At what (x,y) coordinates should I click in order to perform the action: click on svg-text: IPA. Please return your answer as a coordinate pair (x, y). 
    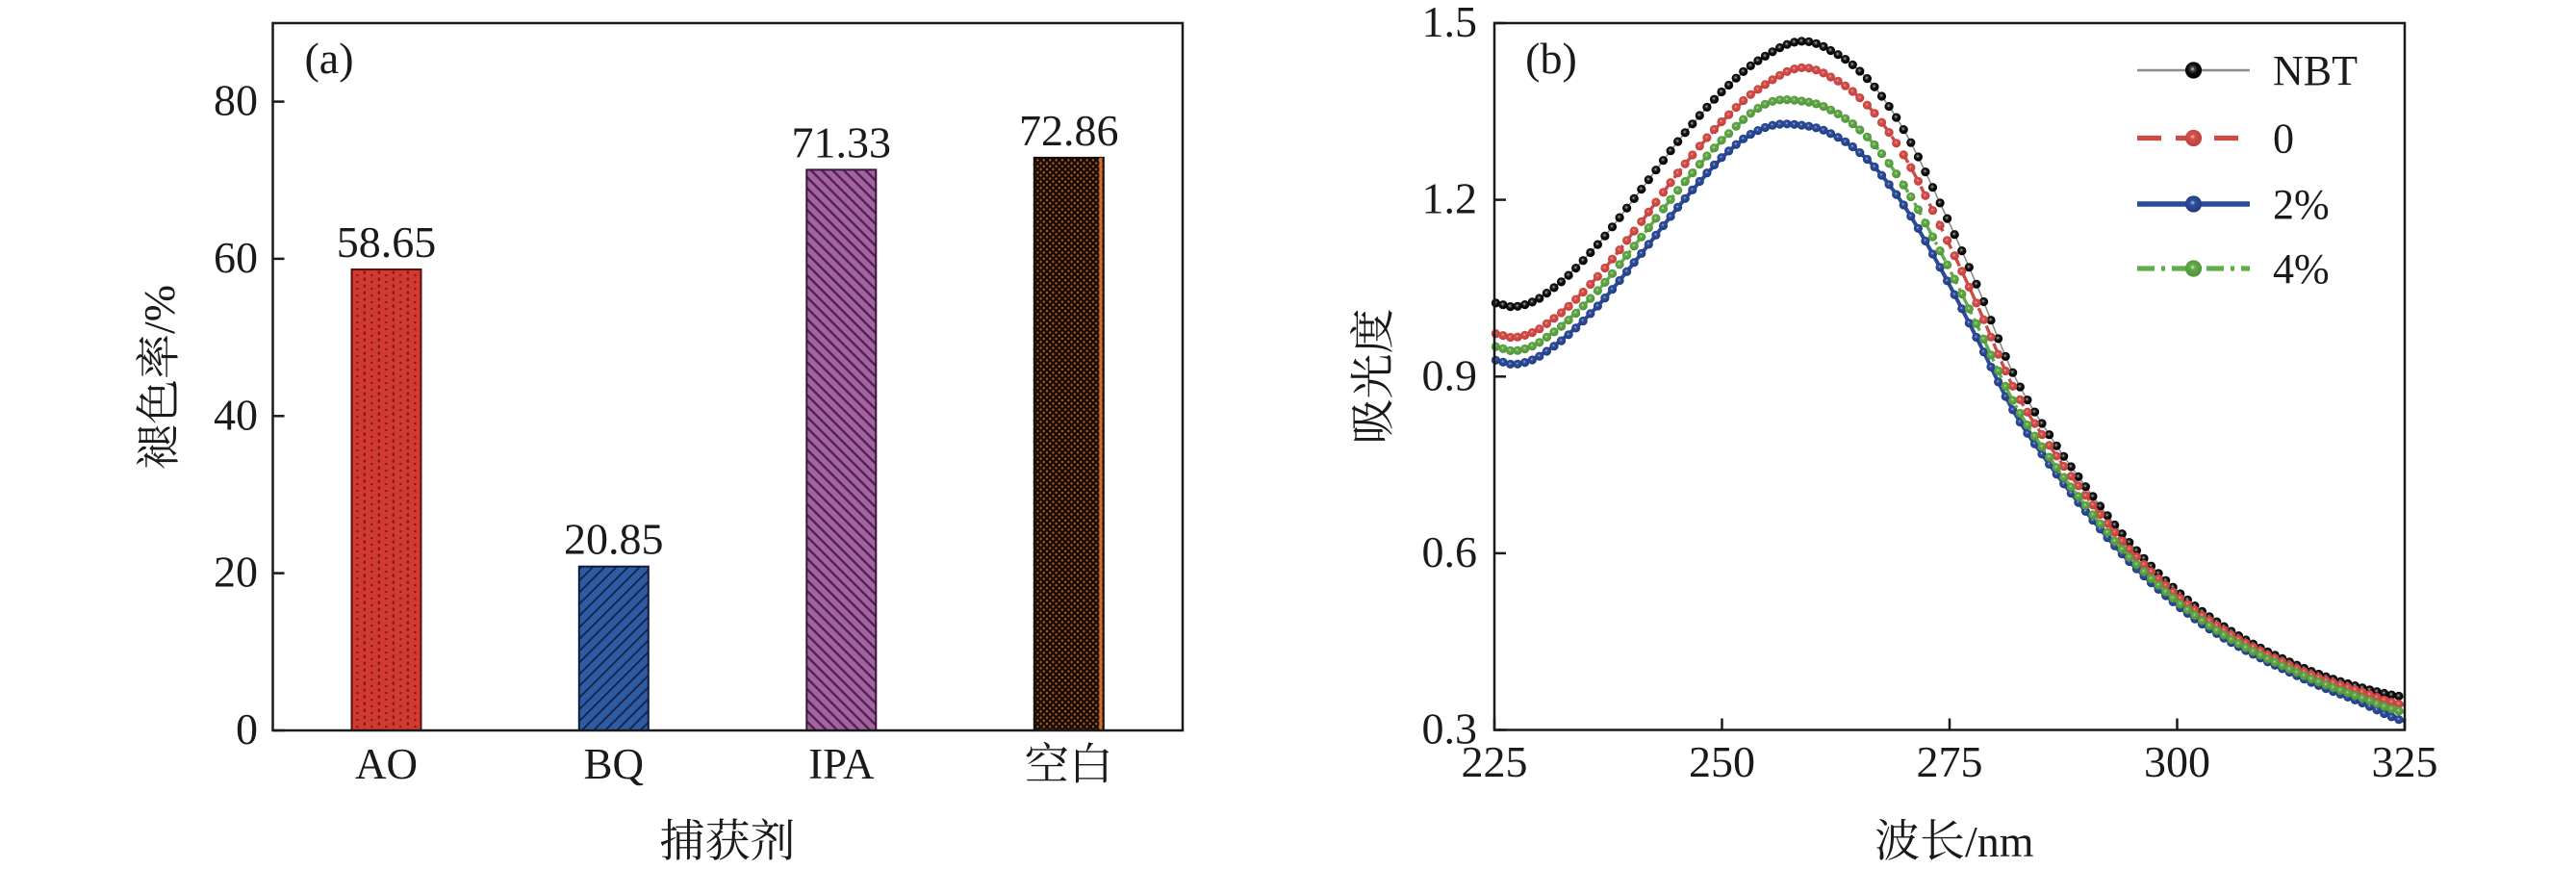
    Looking at the image, I should click on (841, 764).